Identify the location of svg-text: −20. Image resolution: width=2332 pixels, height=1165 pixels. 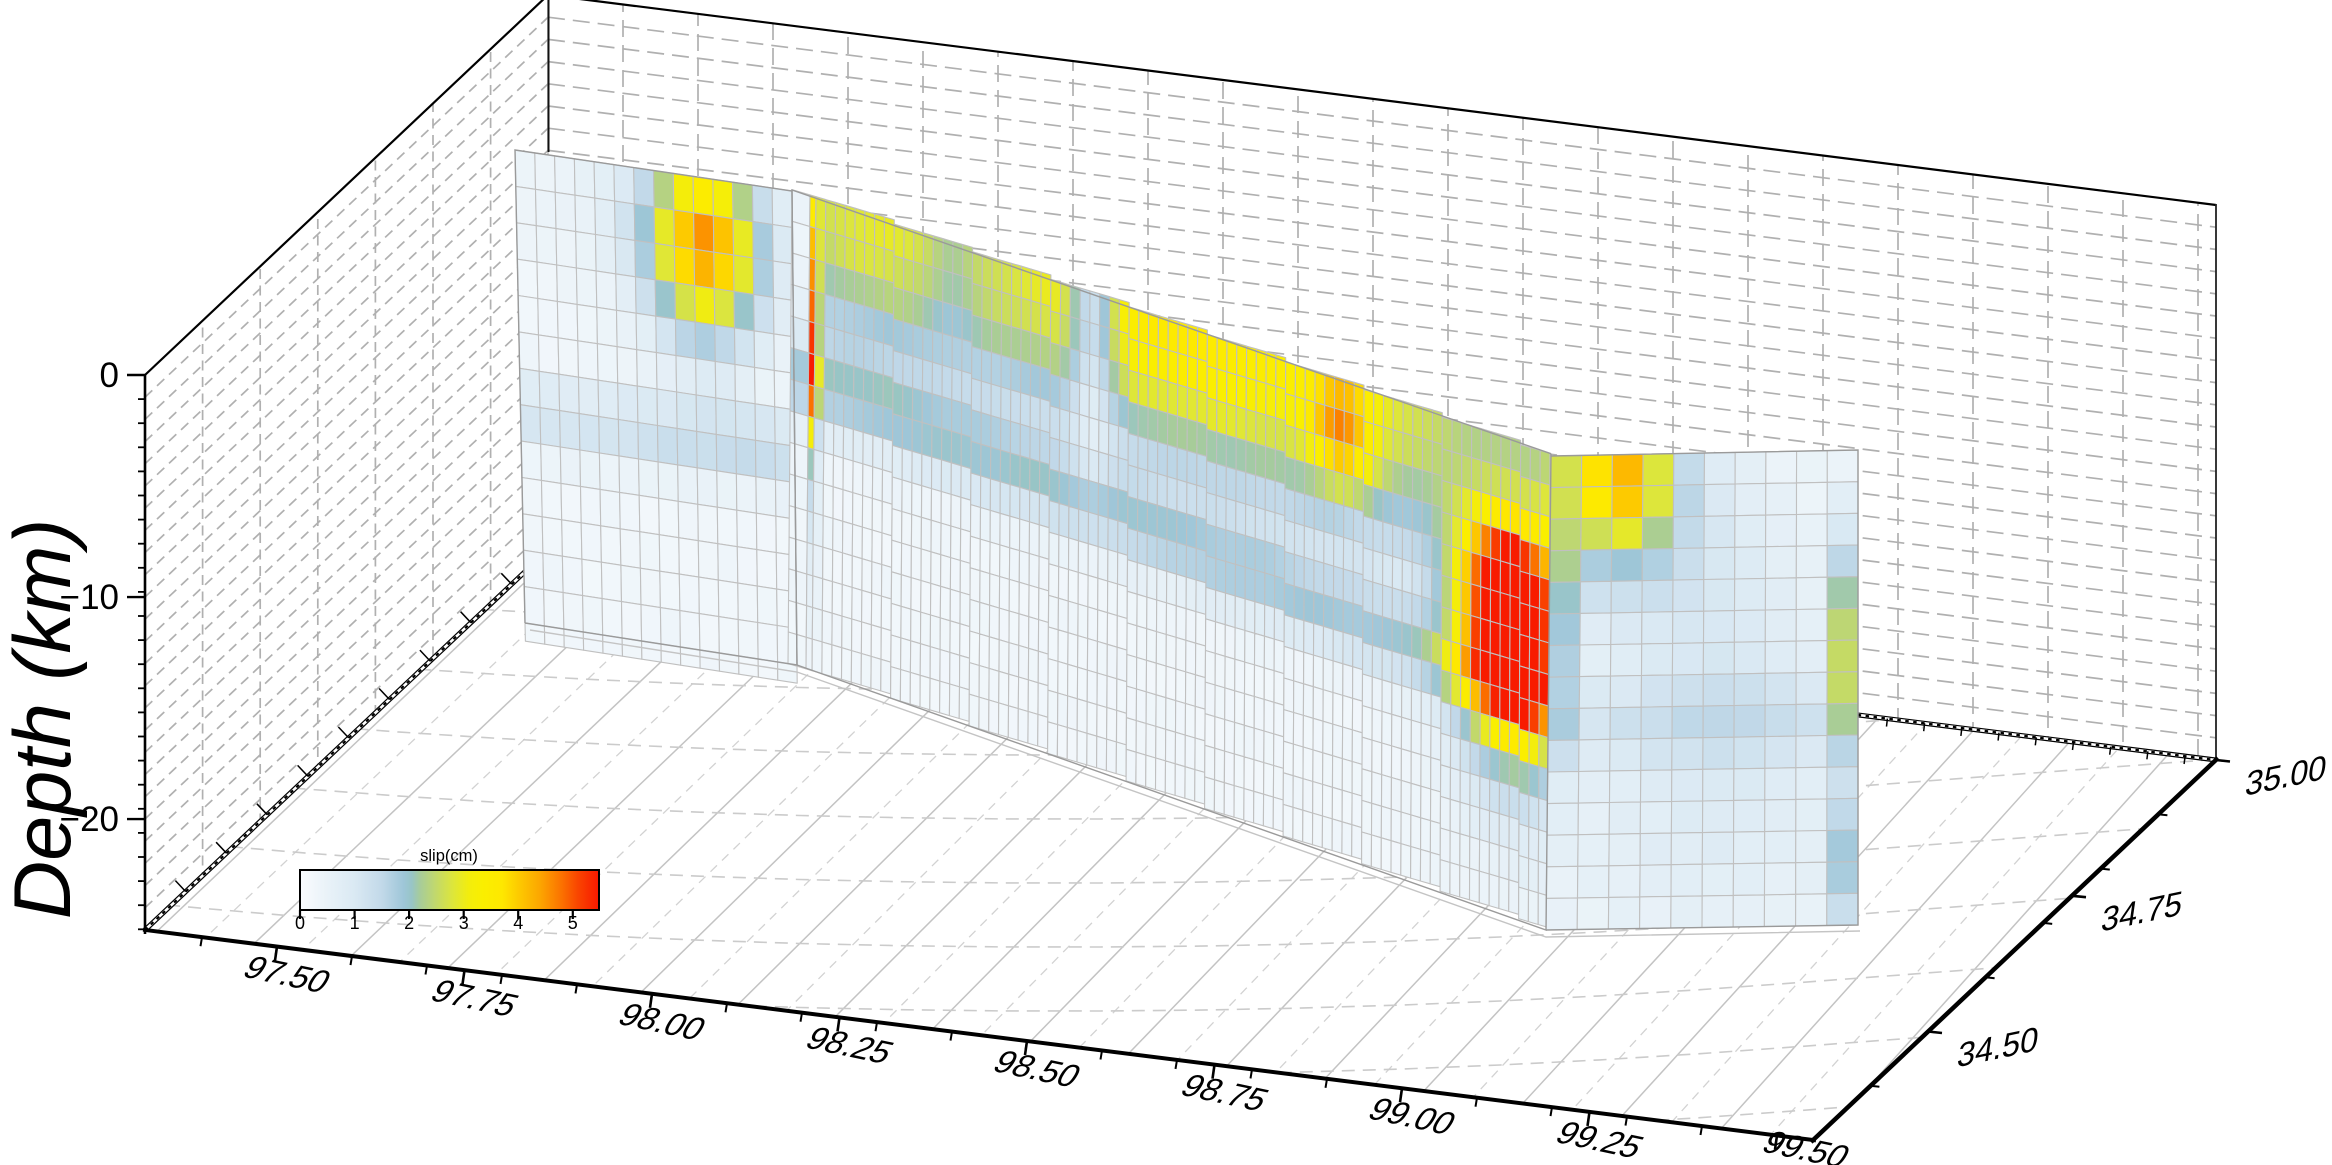
(89, 819).